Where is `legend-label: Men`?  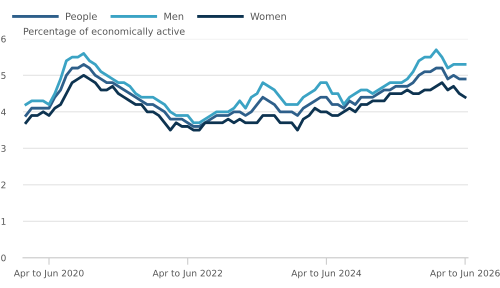 legend-label: Men is located at coordinates (174, 16).